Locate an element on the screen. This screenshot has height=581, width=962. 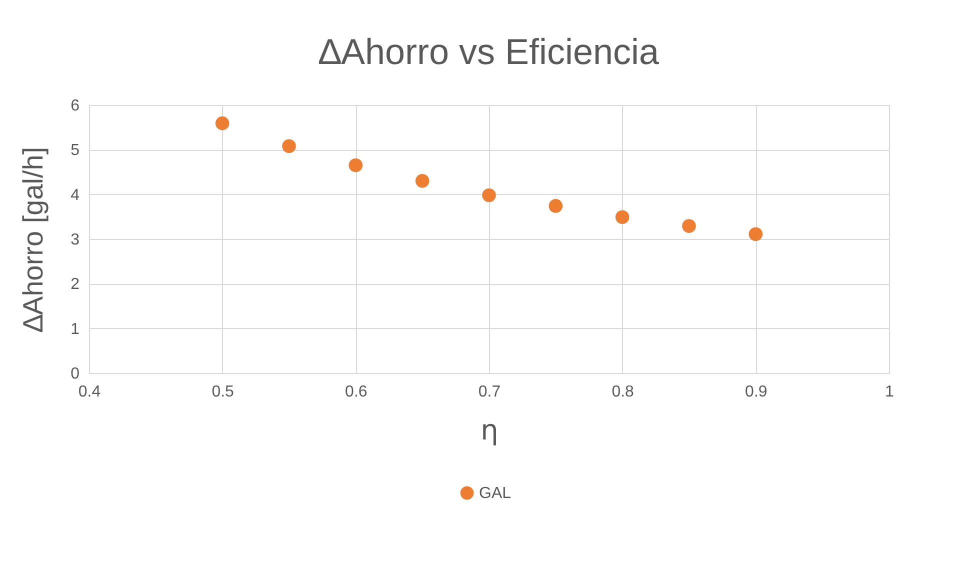
chart-title: ∆Ahorro vs Eficiencia is located at coordinates (489, 51).